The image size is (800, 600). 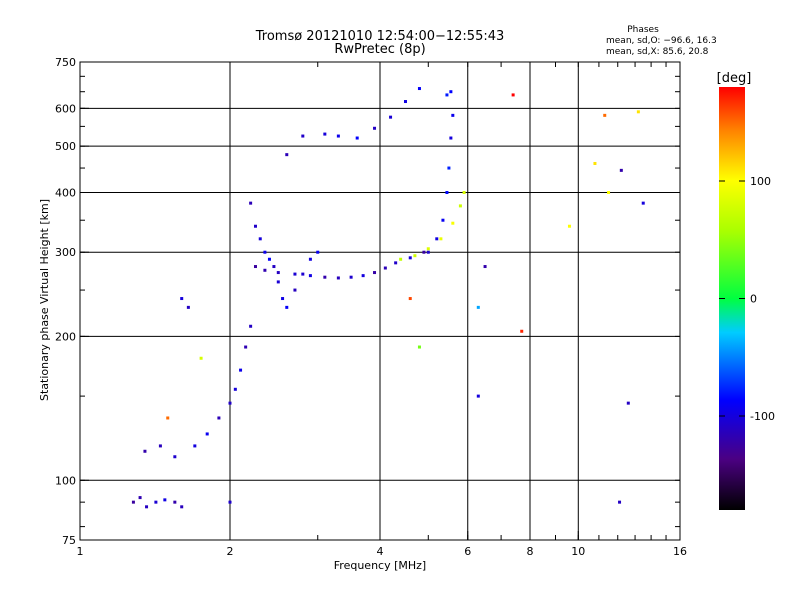 I want to click on x-tick-label: 6, so click(x=467, y=551).